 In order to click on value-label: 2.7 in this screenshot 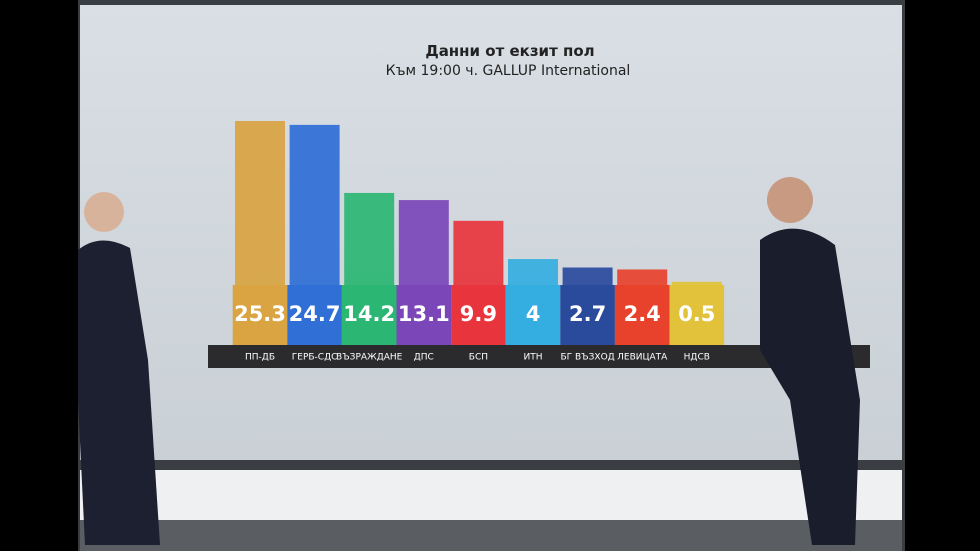, I will do `click(587, 314)`.